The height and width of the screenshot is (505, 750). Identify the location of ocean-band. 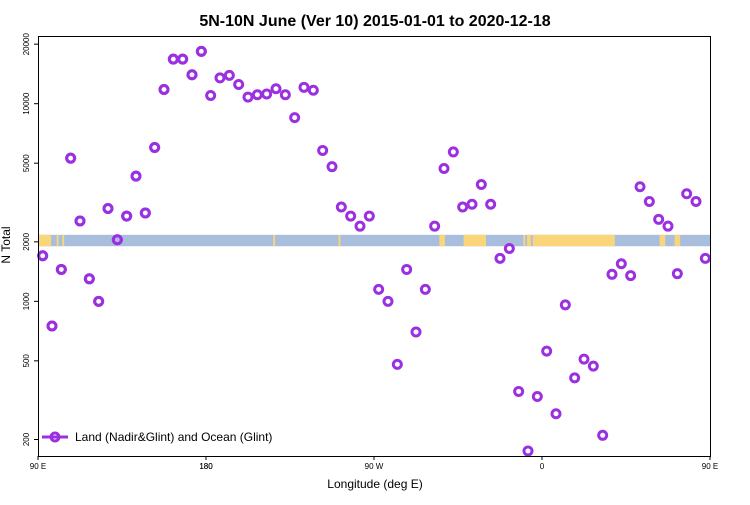
(374, 240).